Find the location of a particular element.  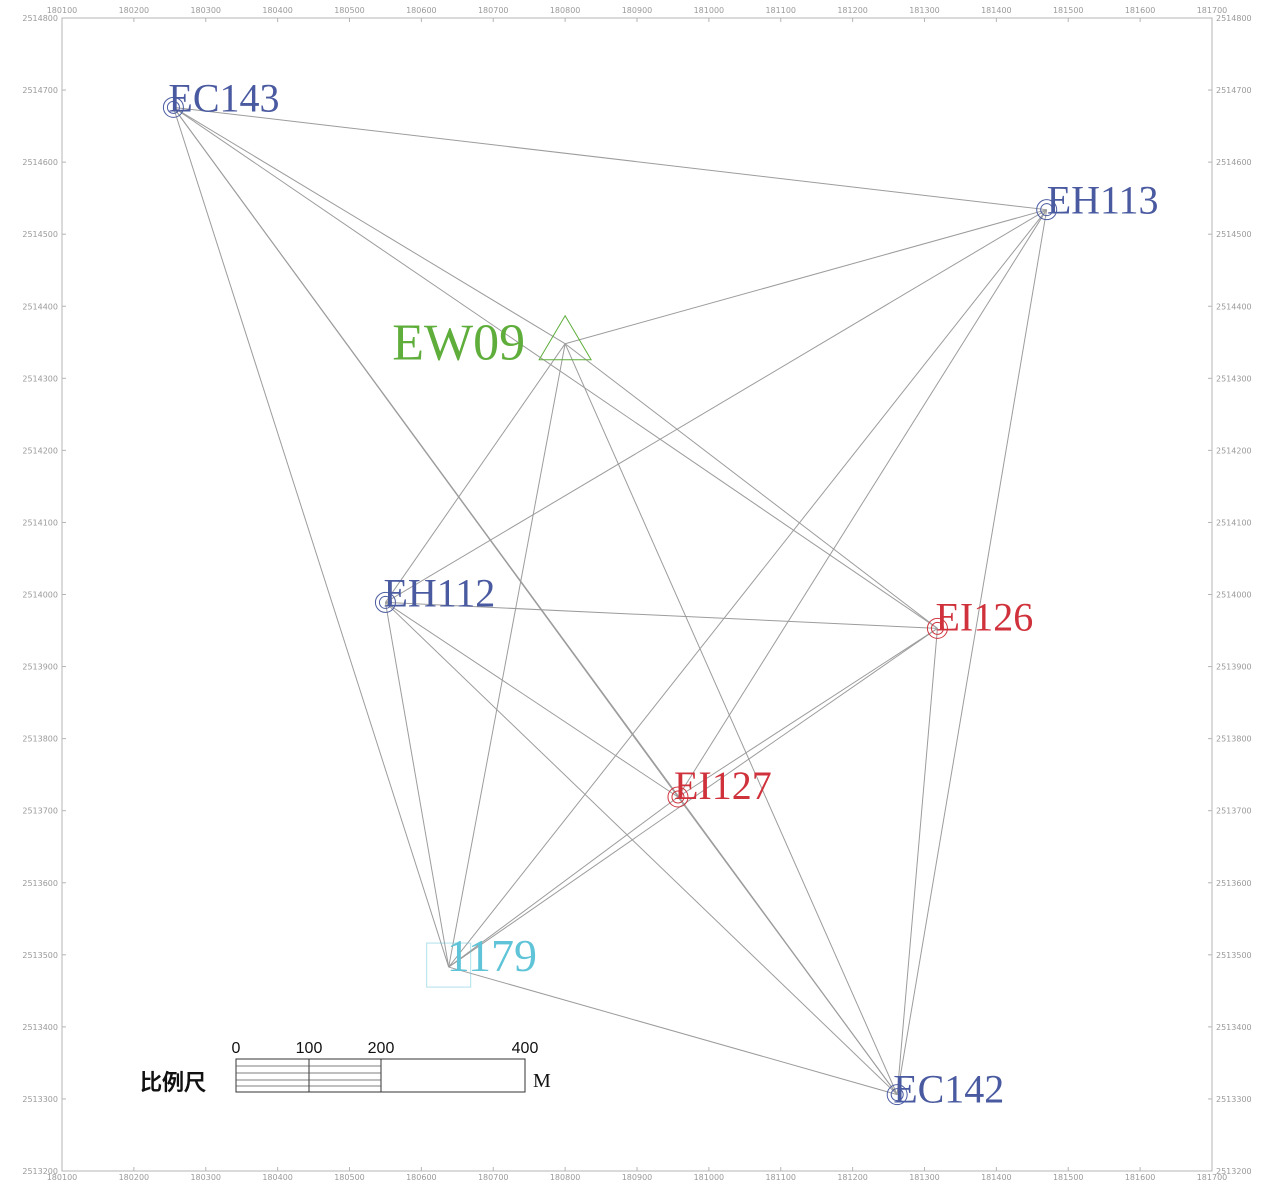

station-symbol-triangle is located at coordinates (565, 337).